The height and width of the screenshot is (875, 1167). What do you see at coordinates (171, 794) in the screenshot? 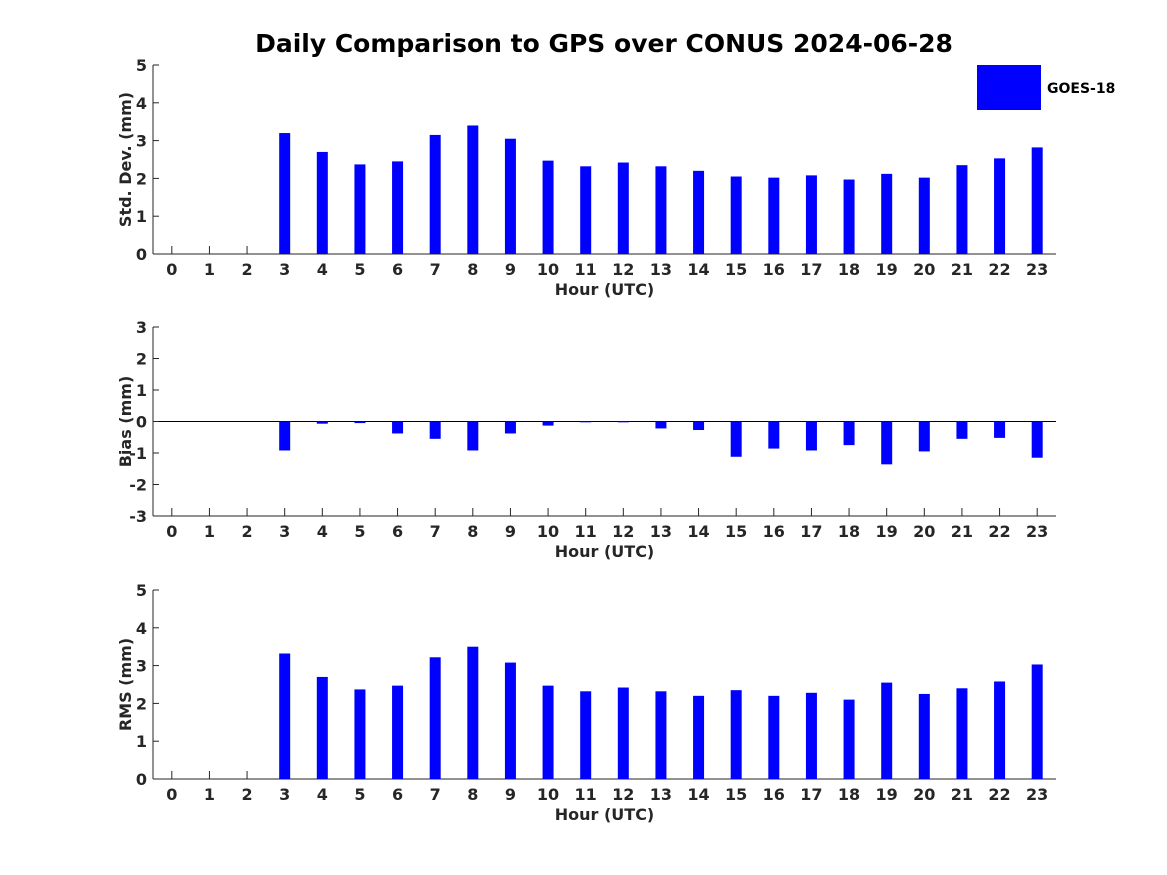
I see `rms-x-tick-label: 0` at bounding box center [171, 794].